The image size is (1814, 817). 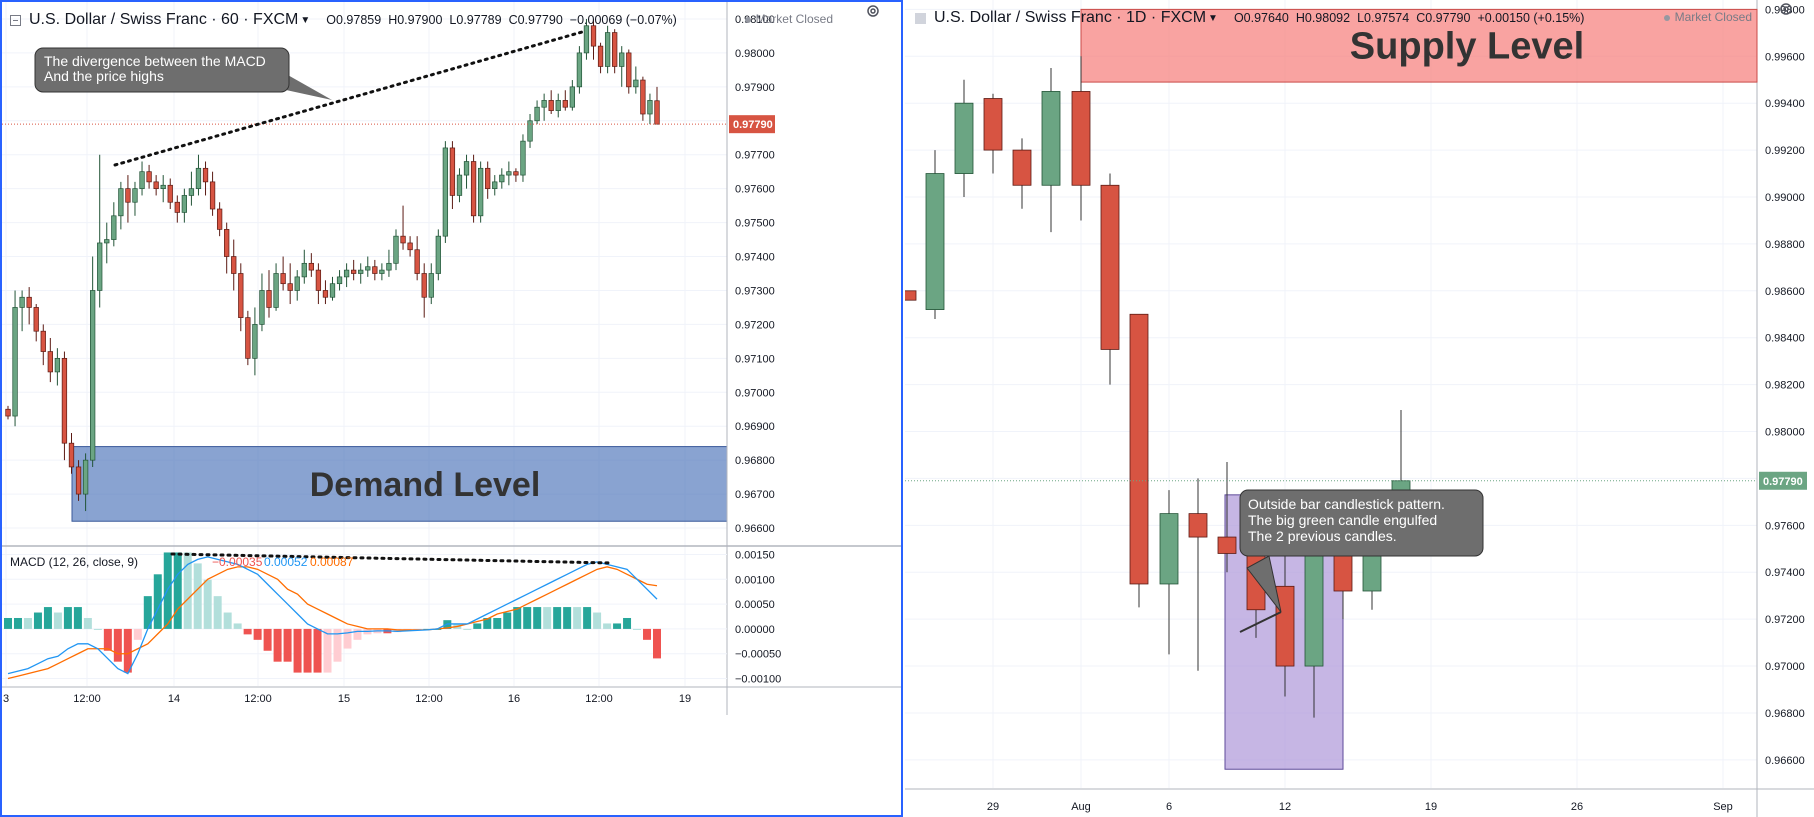 What do you see at coordinates (1260, 622) in the screenshot?
I see `callout-leader` at bounding box center [1260, 622].